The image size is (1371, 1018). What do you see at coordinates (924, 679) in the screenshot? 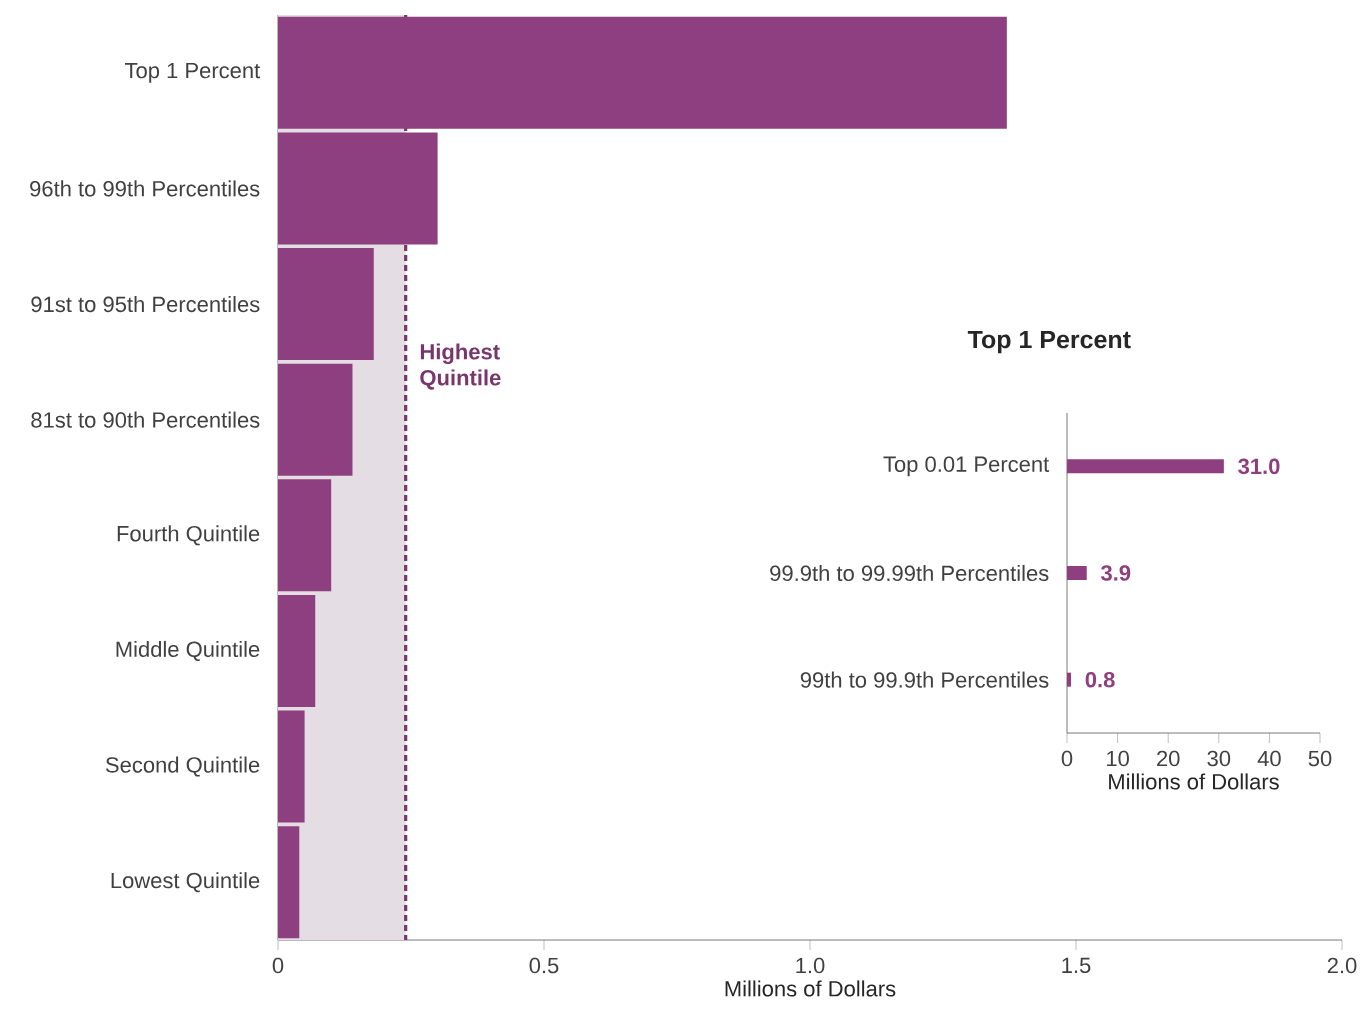
I see `y-tick-label: 99th to 99.9th Percentiles` at bounding box center [924, 679].